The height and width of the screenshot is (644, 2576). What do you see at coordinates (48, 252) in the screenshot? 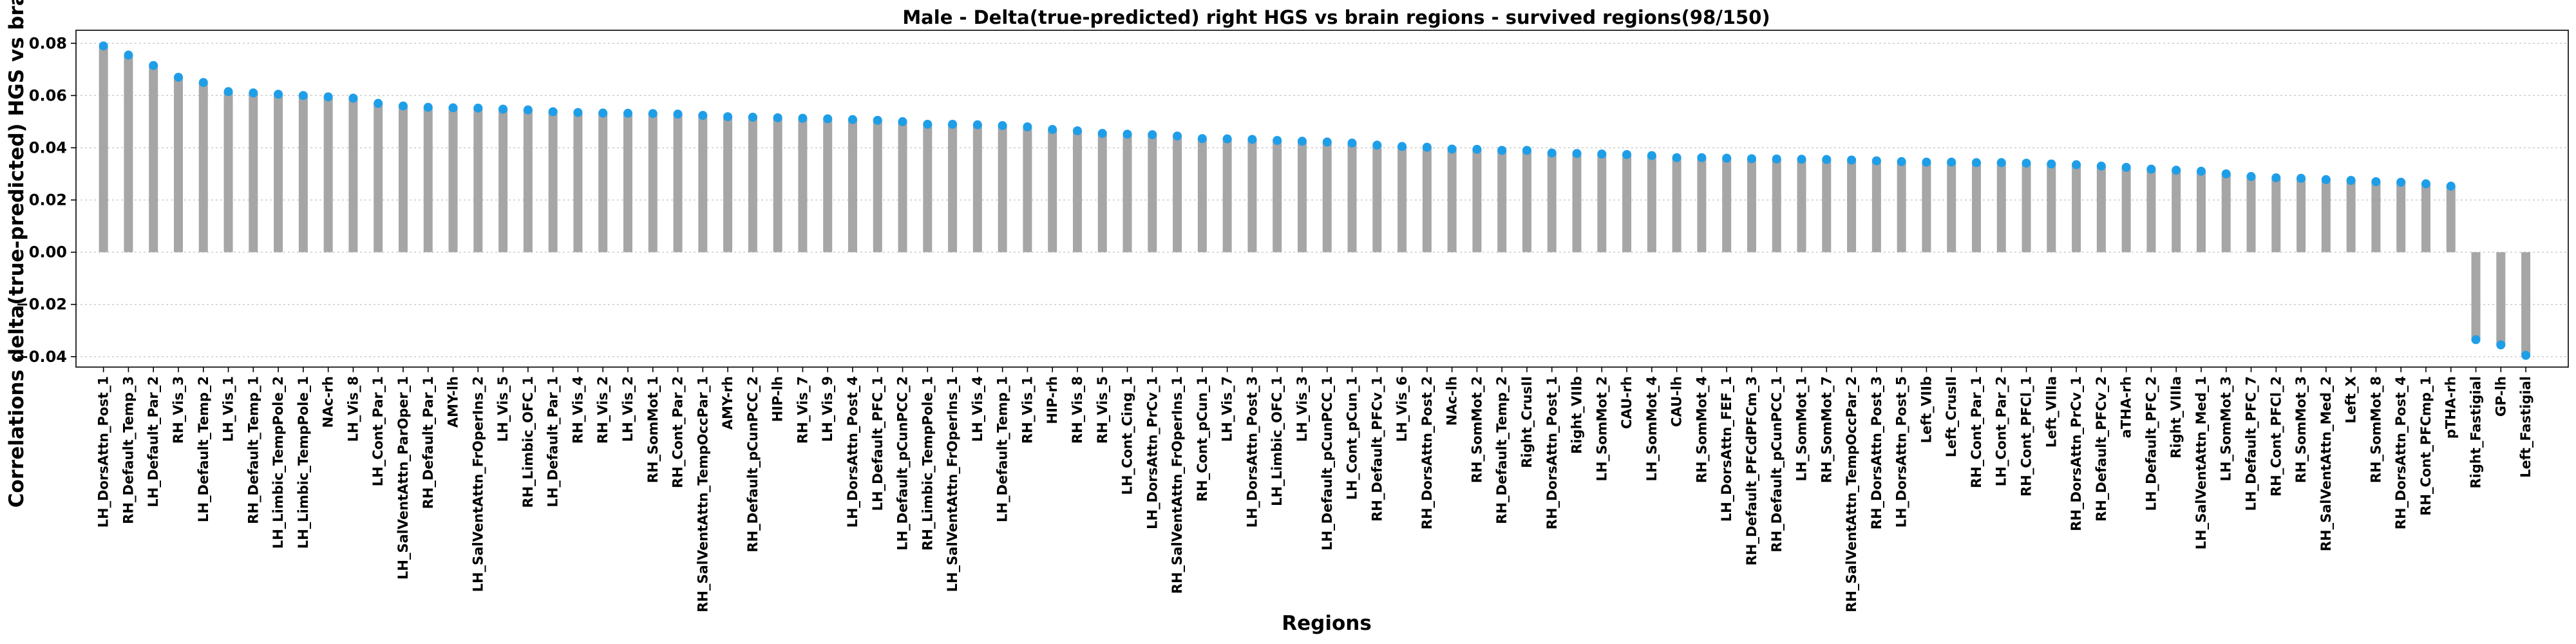
I see `y-tick-label: 0.00` at bounding box center [48, 252].